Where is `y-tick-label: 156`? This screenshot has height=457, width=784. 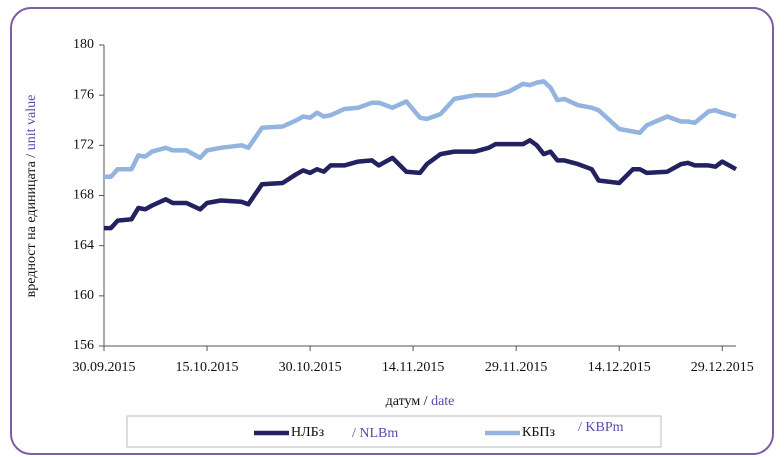 y-tick-label: 156 is located at coordinates (83, 345).